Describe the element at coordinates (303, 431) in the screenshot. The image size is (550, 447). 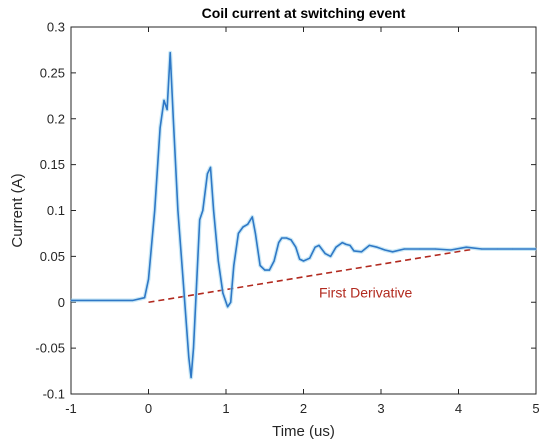
I see `x-axis-label: Time (us)` at that location.